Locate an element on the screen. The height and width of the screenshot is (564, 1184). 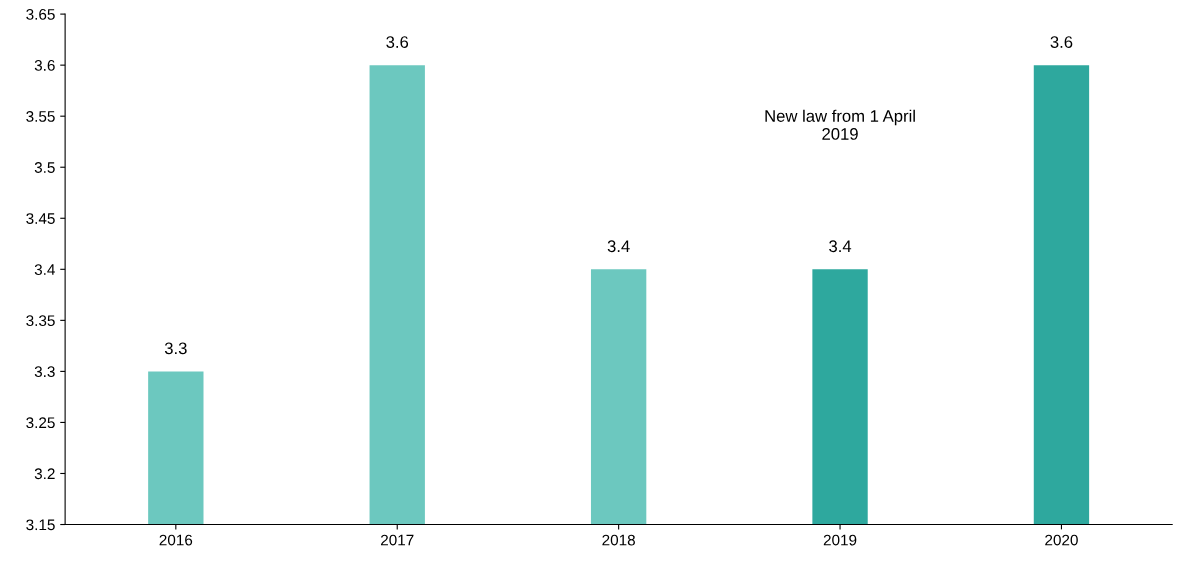
data-label: 3.3 is located at coordinates (175, 348).